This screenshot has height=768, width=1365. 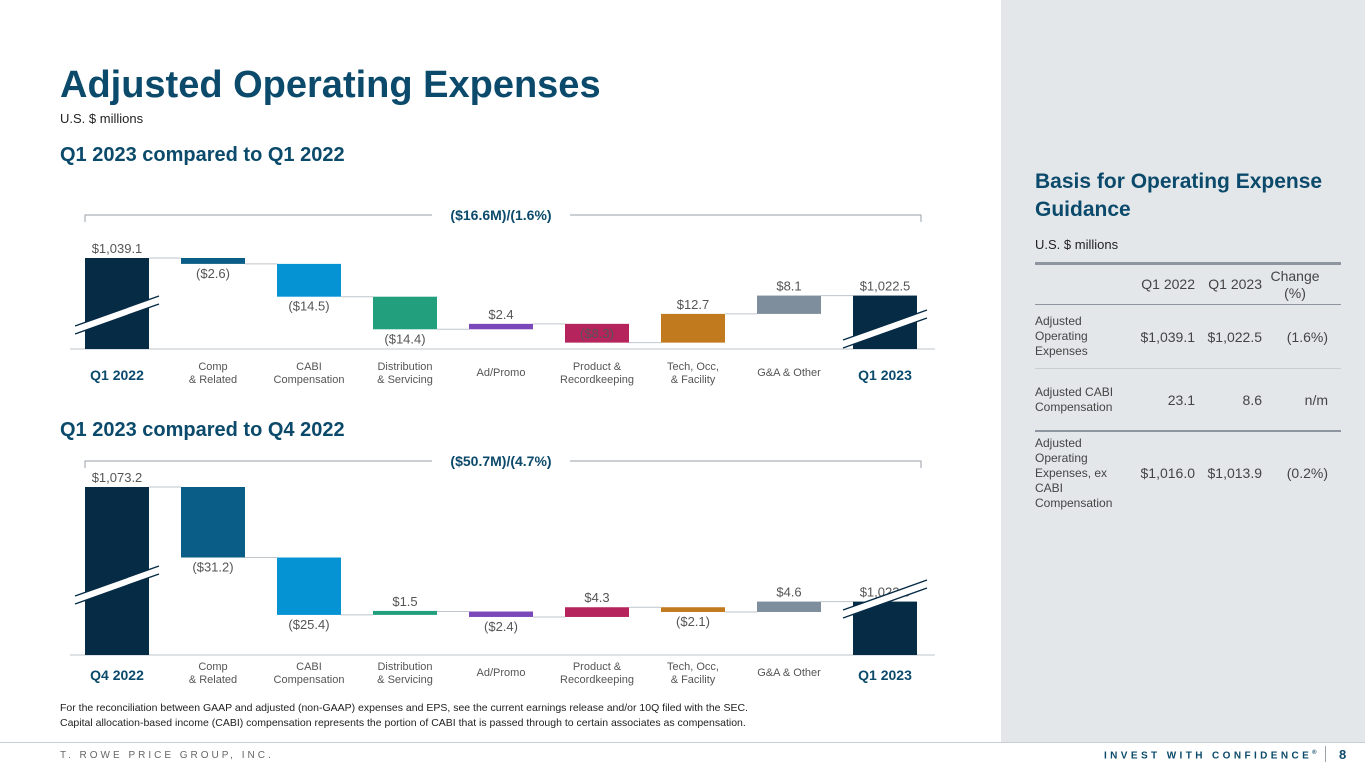 I want to click on step-value-label: $2.4, so click(x=500, y=314).